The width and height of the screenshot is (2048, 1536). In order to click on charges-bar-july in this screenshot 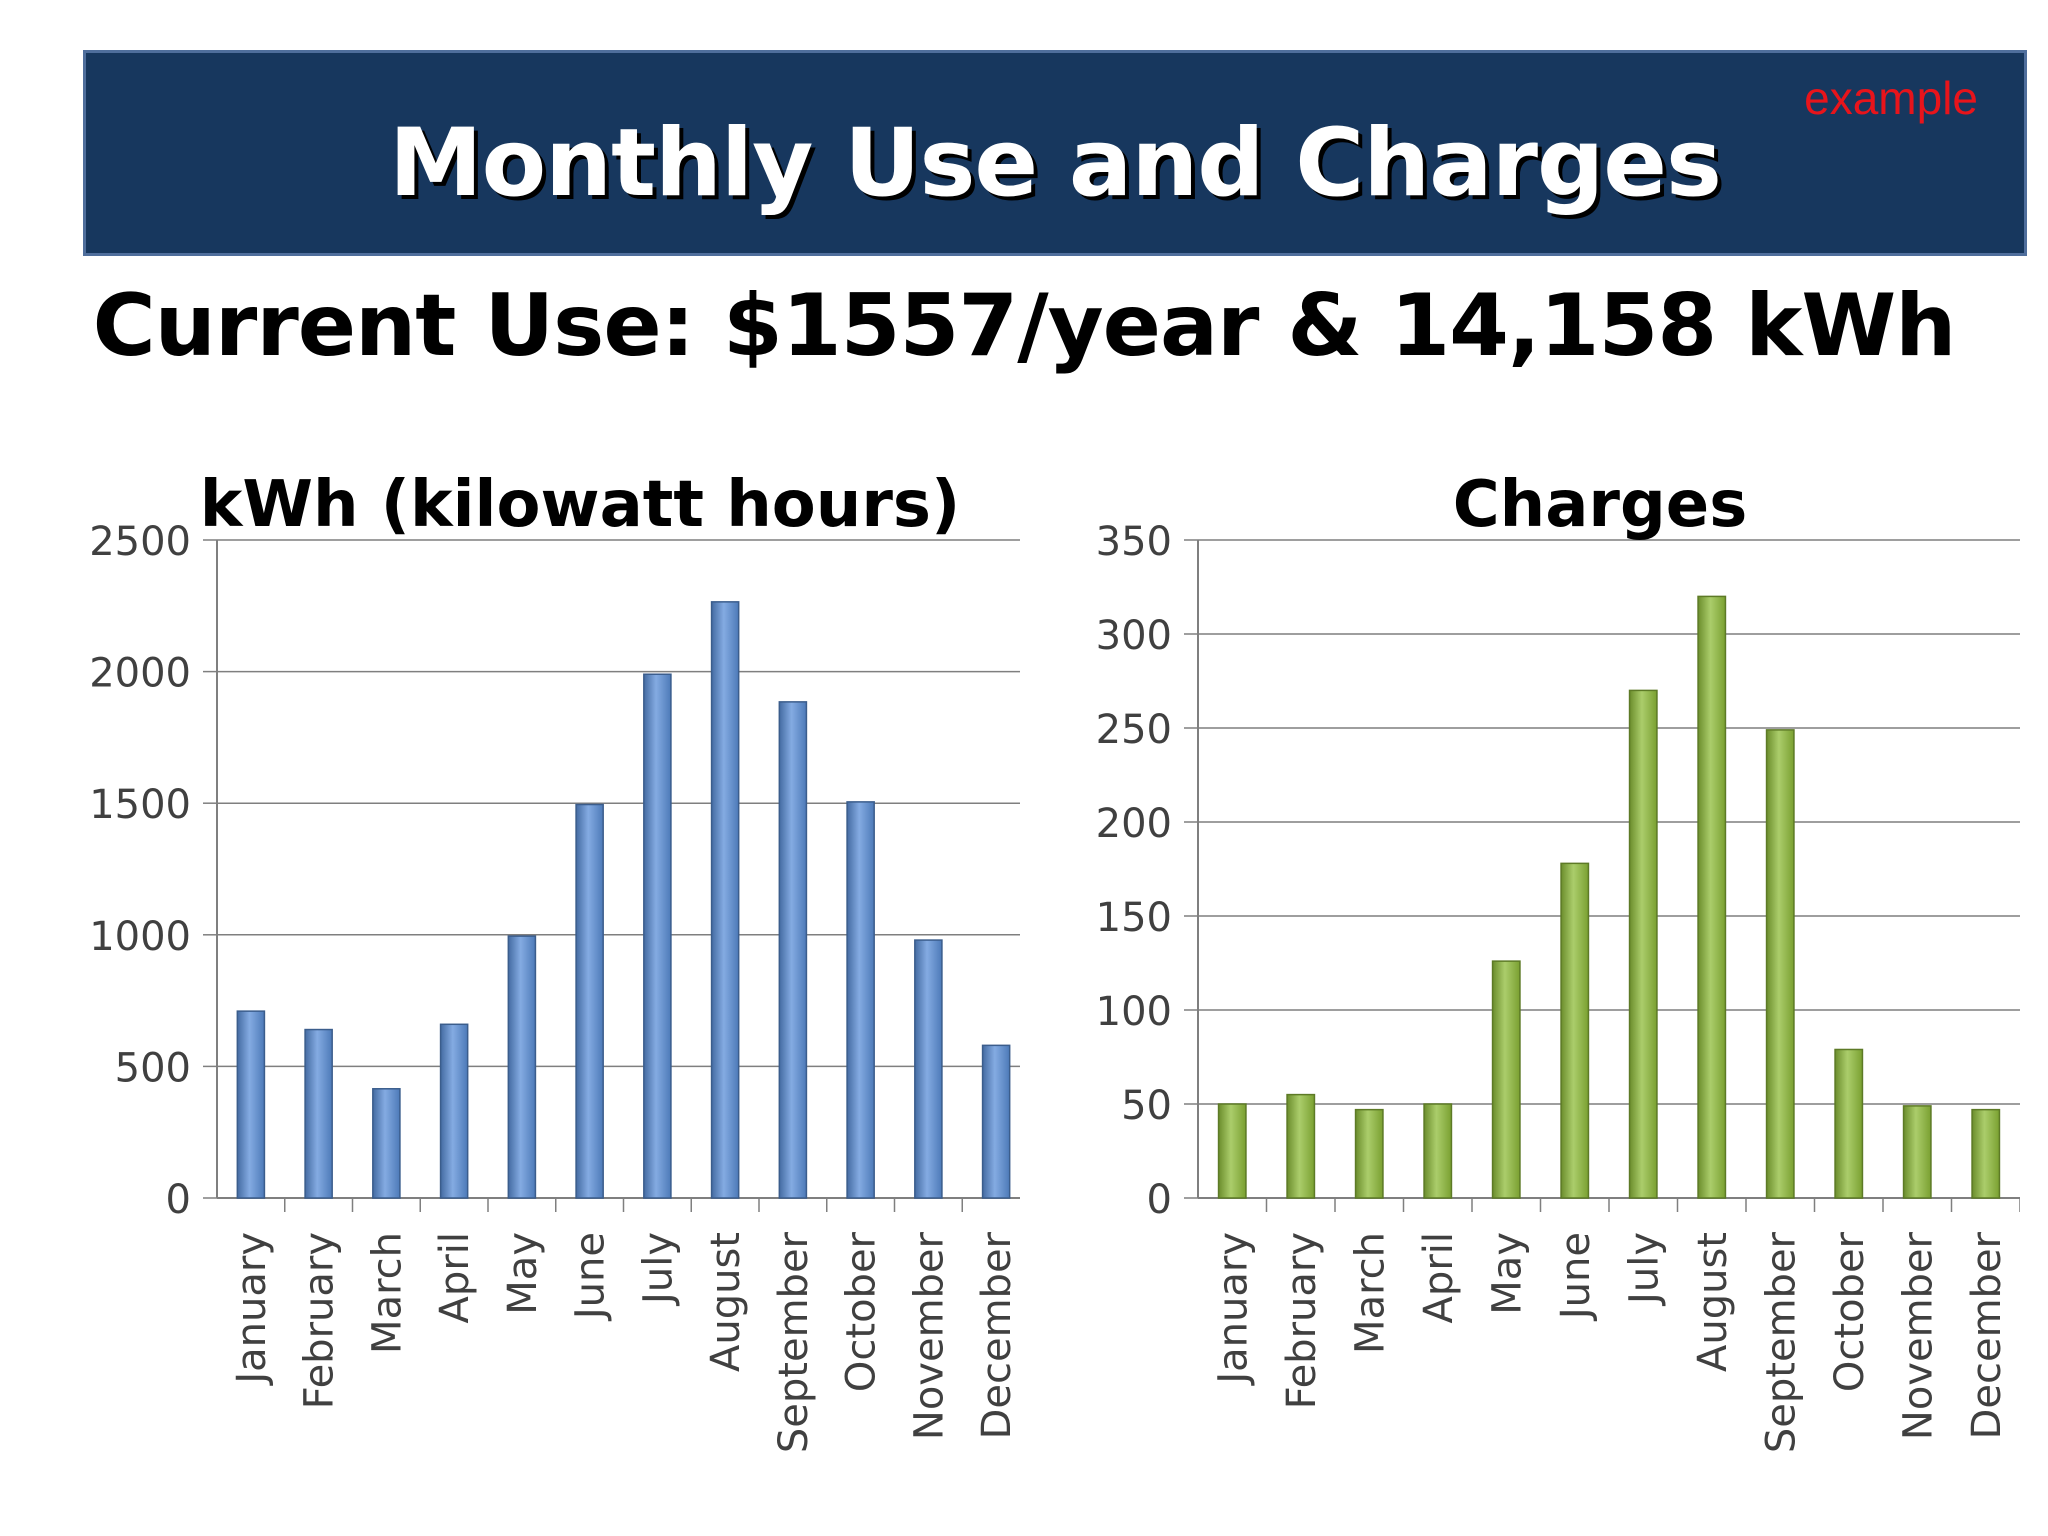, I will do `click(1643, 944)`.